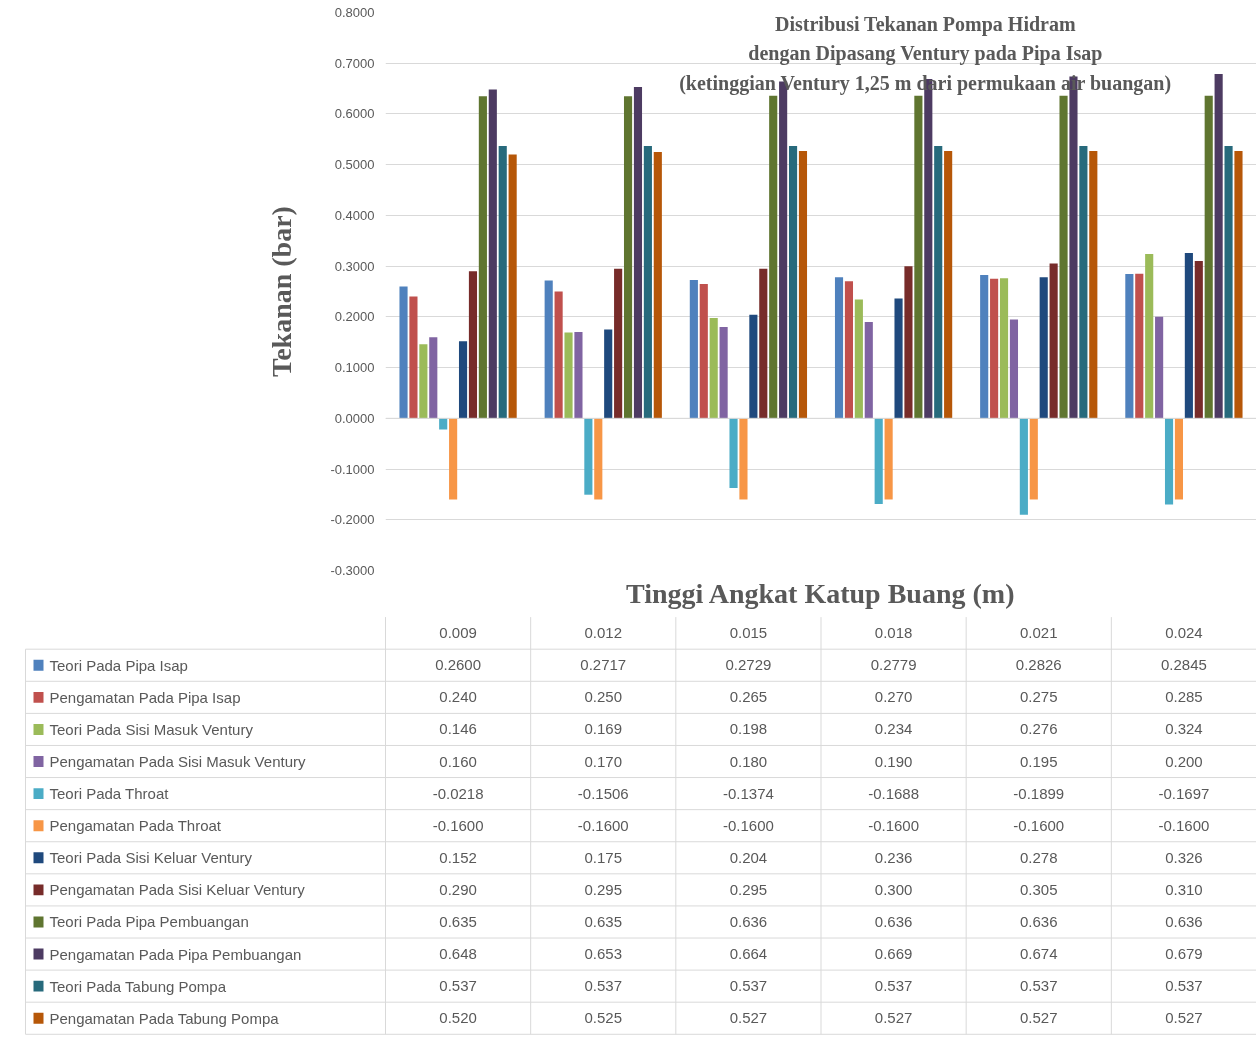  What do you see at coordinates (893, 954) in the screenshot?
I see `data-label: 0.669` at bounding box center [893, 954].